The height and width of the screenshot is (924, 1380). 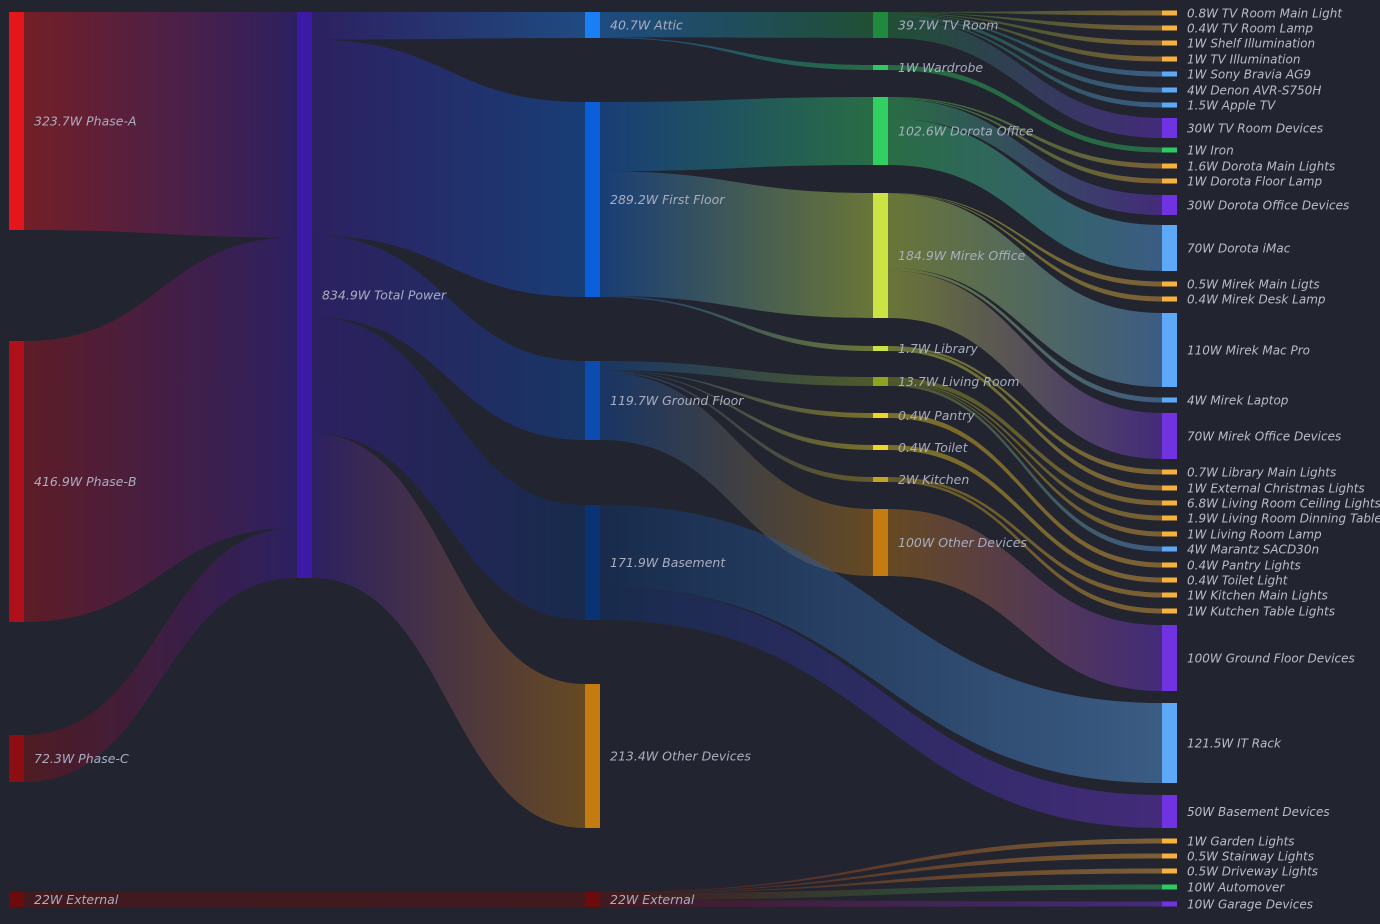 I want to click on node-mirek_desk, so click(x=1169, y=299).